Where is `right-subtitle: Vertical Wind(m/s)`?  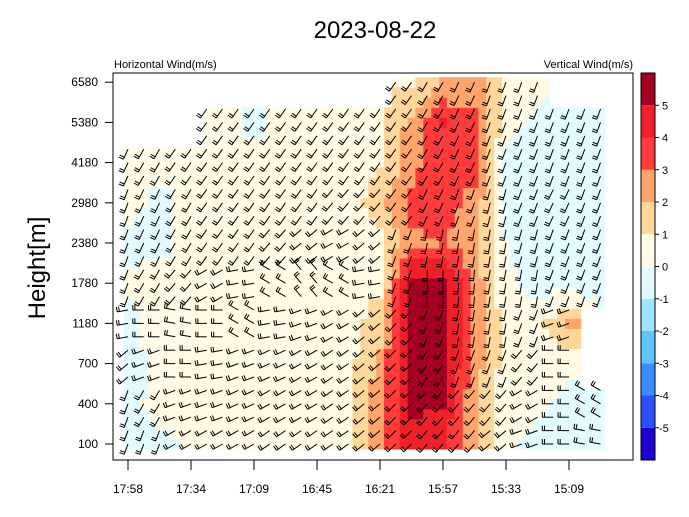 right-subtitle: Vertical Wind(m/s) is located at coordinates (588, 65).